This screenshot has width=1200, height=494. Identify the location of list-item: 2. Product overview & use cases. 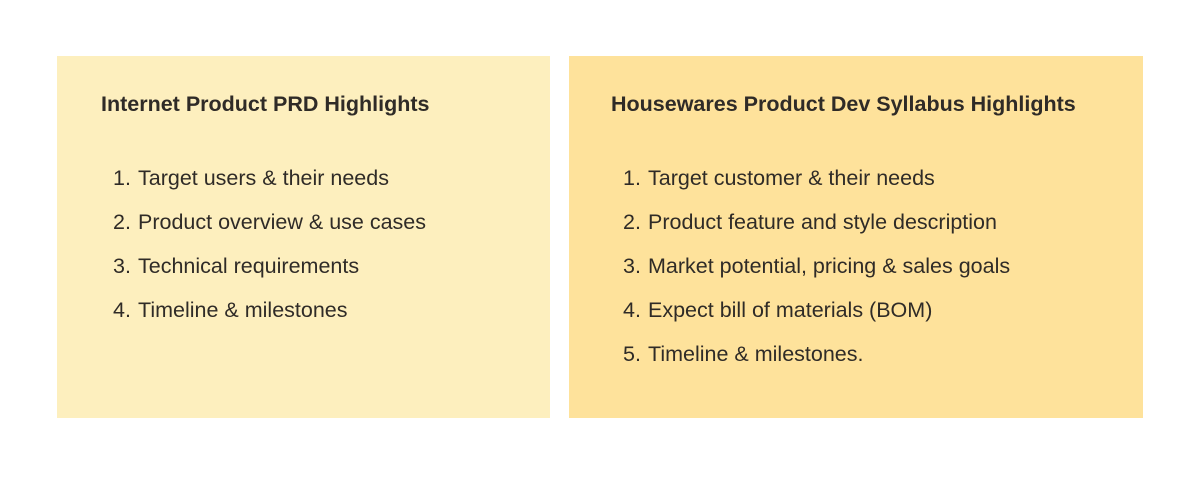
(331, 222).